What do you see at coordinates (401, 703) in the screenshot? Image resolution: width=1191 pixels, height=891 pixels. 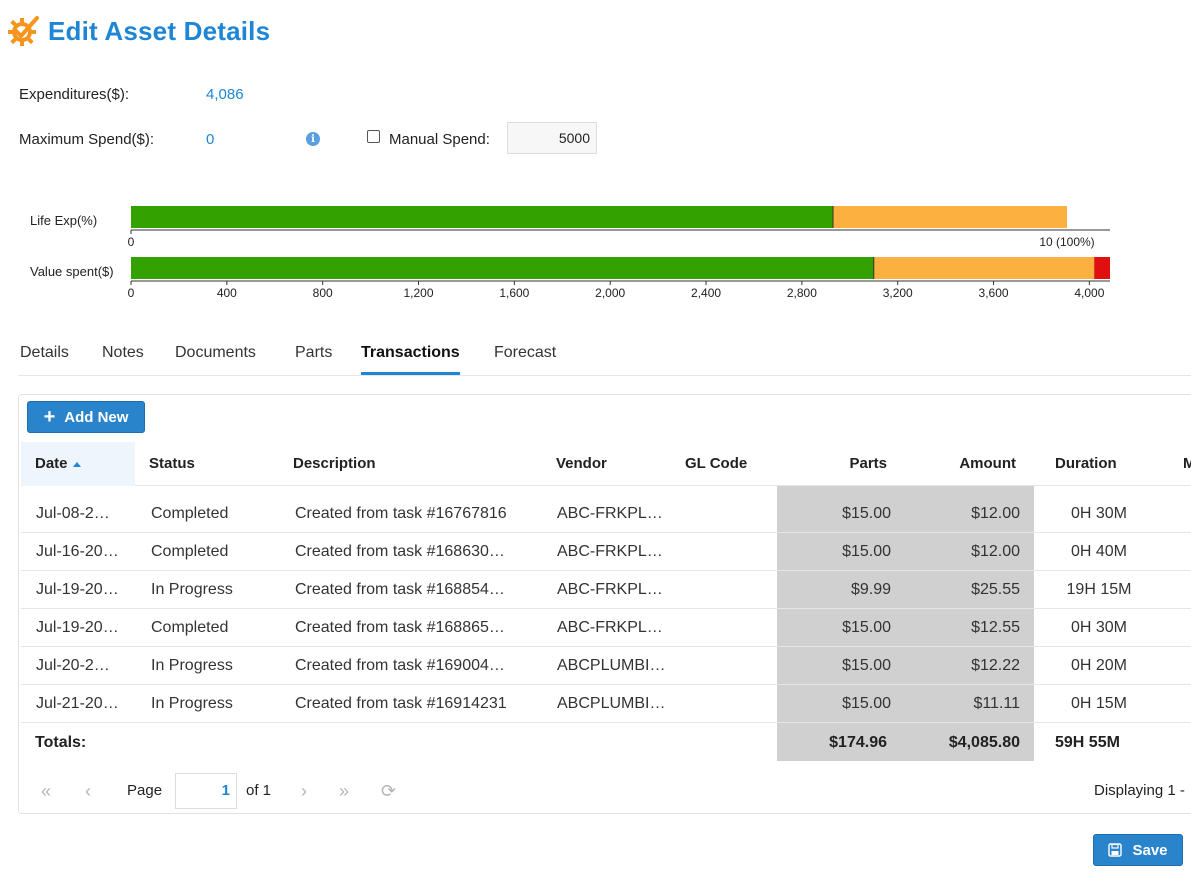 I see `cell-description: Created from task #16914231` at bounding box center [401, 703].